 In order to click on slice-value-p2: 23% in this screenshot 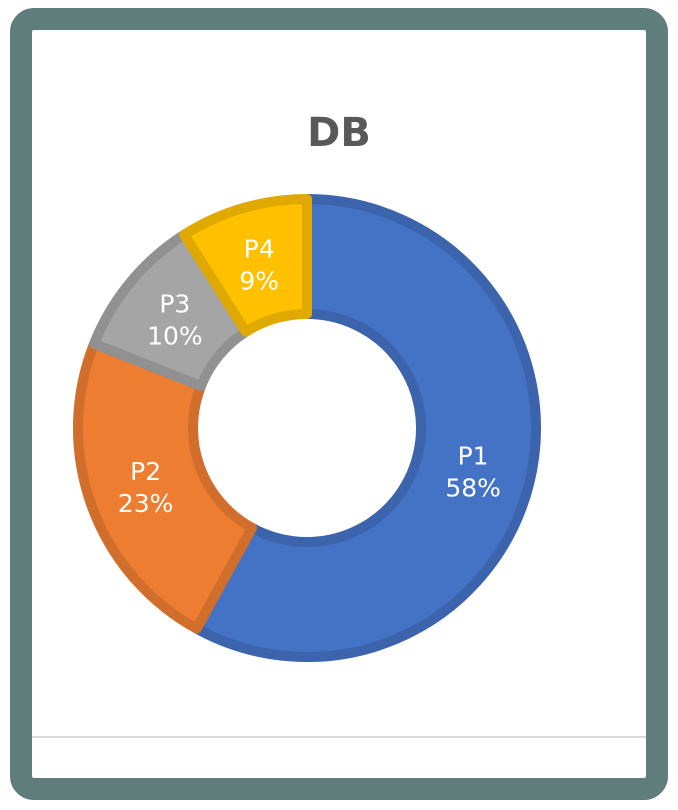, I will do `click(146, 503)`.